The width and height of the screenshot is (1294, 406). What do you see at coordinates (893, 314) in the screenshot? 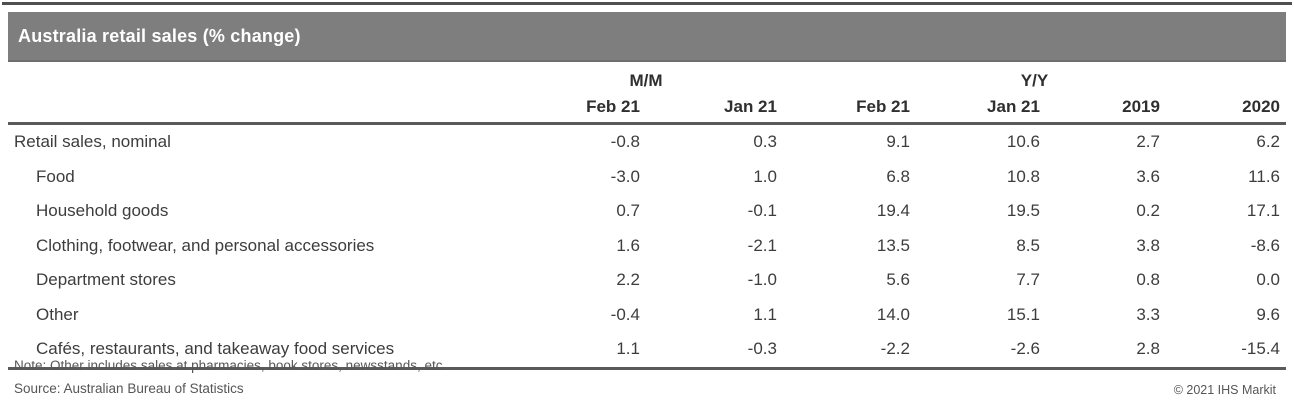
I see `cell-value: 14.0` at bounding box center [893, 314].